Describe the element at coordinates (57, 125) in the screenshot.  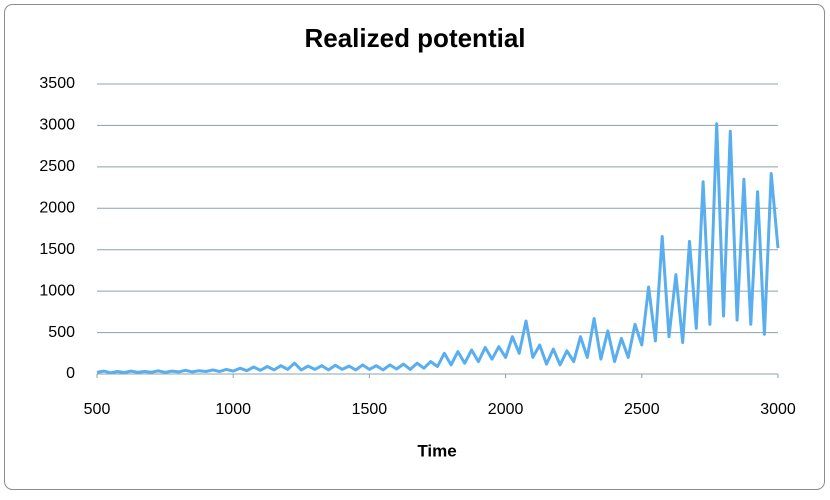
I see `y-tick-label: 3000` at that location.